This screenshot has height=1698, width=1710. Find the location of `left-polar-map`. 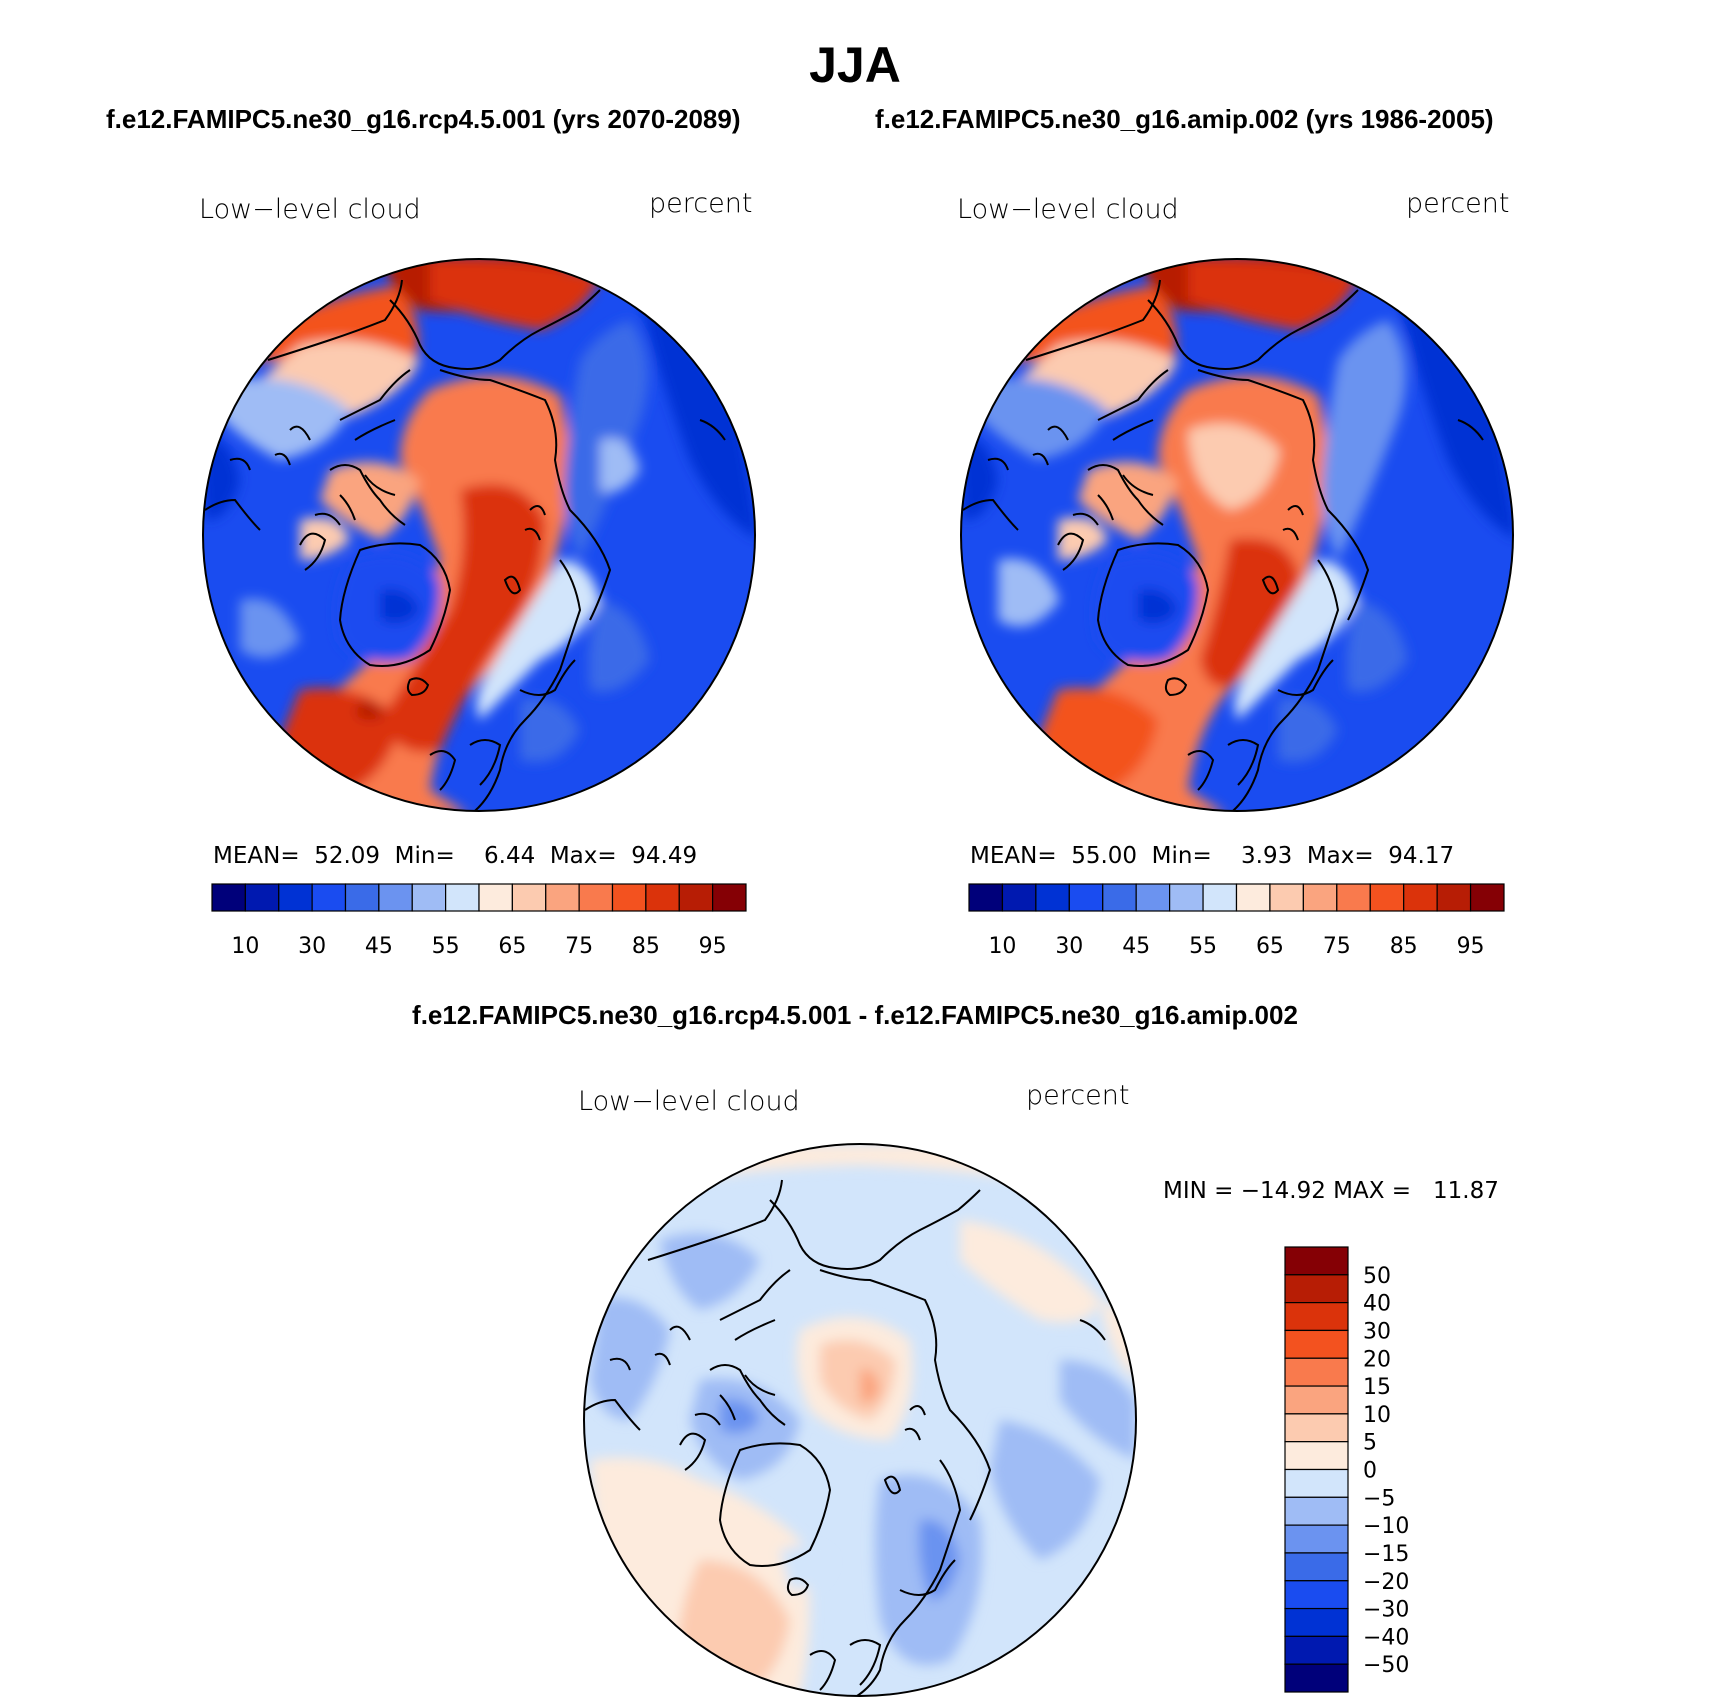

left-polar-map is located at coordinates (479, 535).